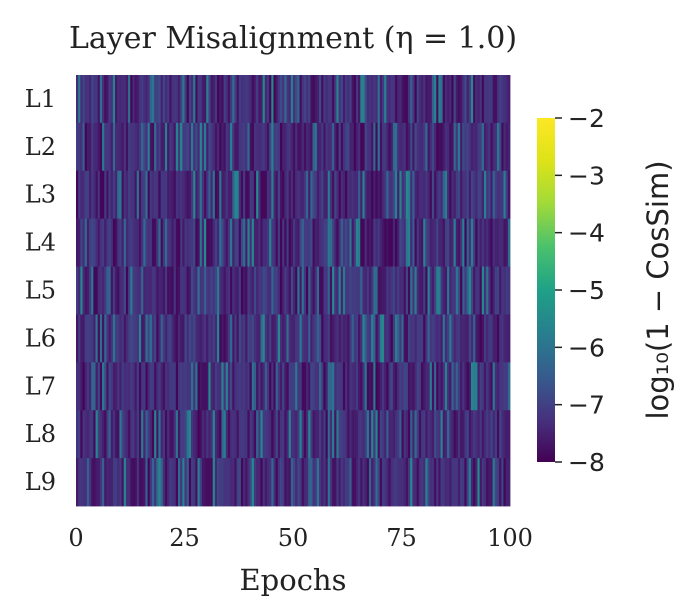 The width and height of the screenshot is (682, 616). What do you see at coordinates (586, 347) in the screenshot?
I see `colorbar-tick-label: −6` at bounding box center [586, 347].